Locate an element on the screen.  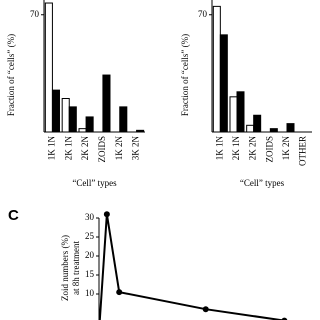
y-axis-label: Zoid numbers (%) is located at coordinates (65, 268).